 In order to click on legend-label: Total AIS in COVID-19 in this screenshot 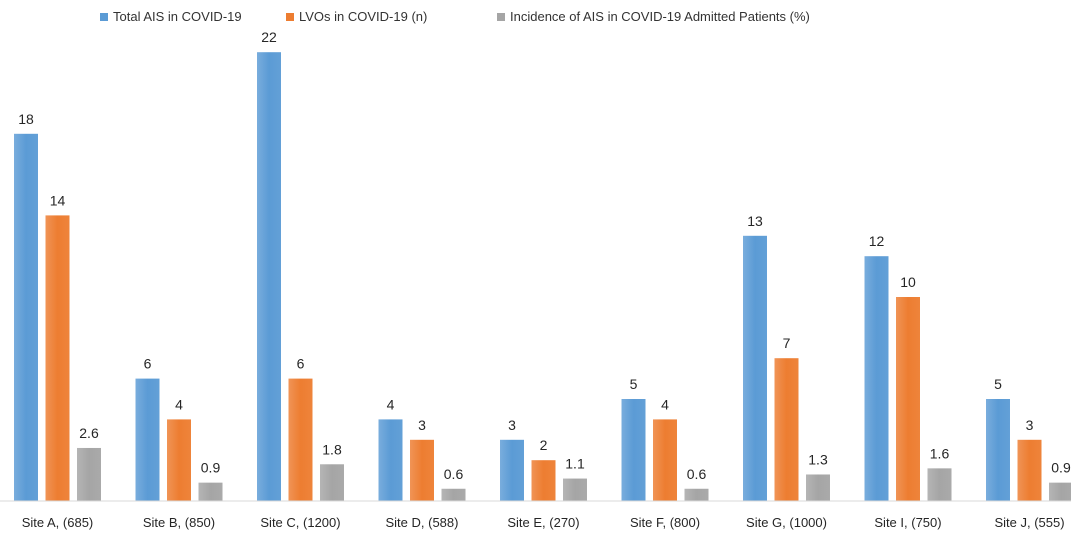, I will do `click(177, 16)`.